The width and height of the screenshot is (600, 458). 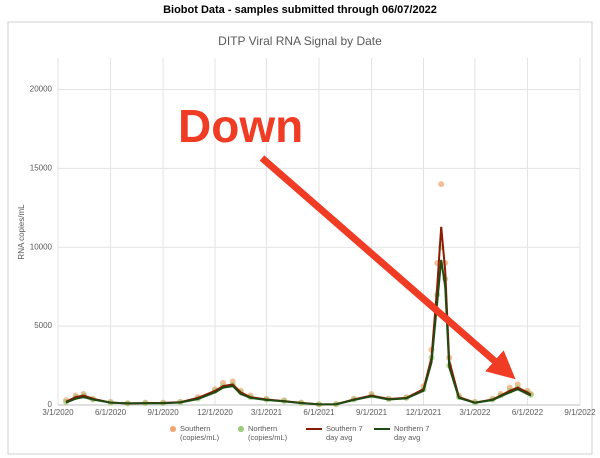 I want to click on legend-item: Southern 7 day avg, so click(x=336, y=433).